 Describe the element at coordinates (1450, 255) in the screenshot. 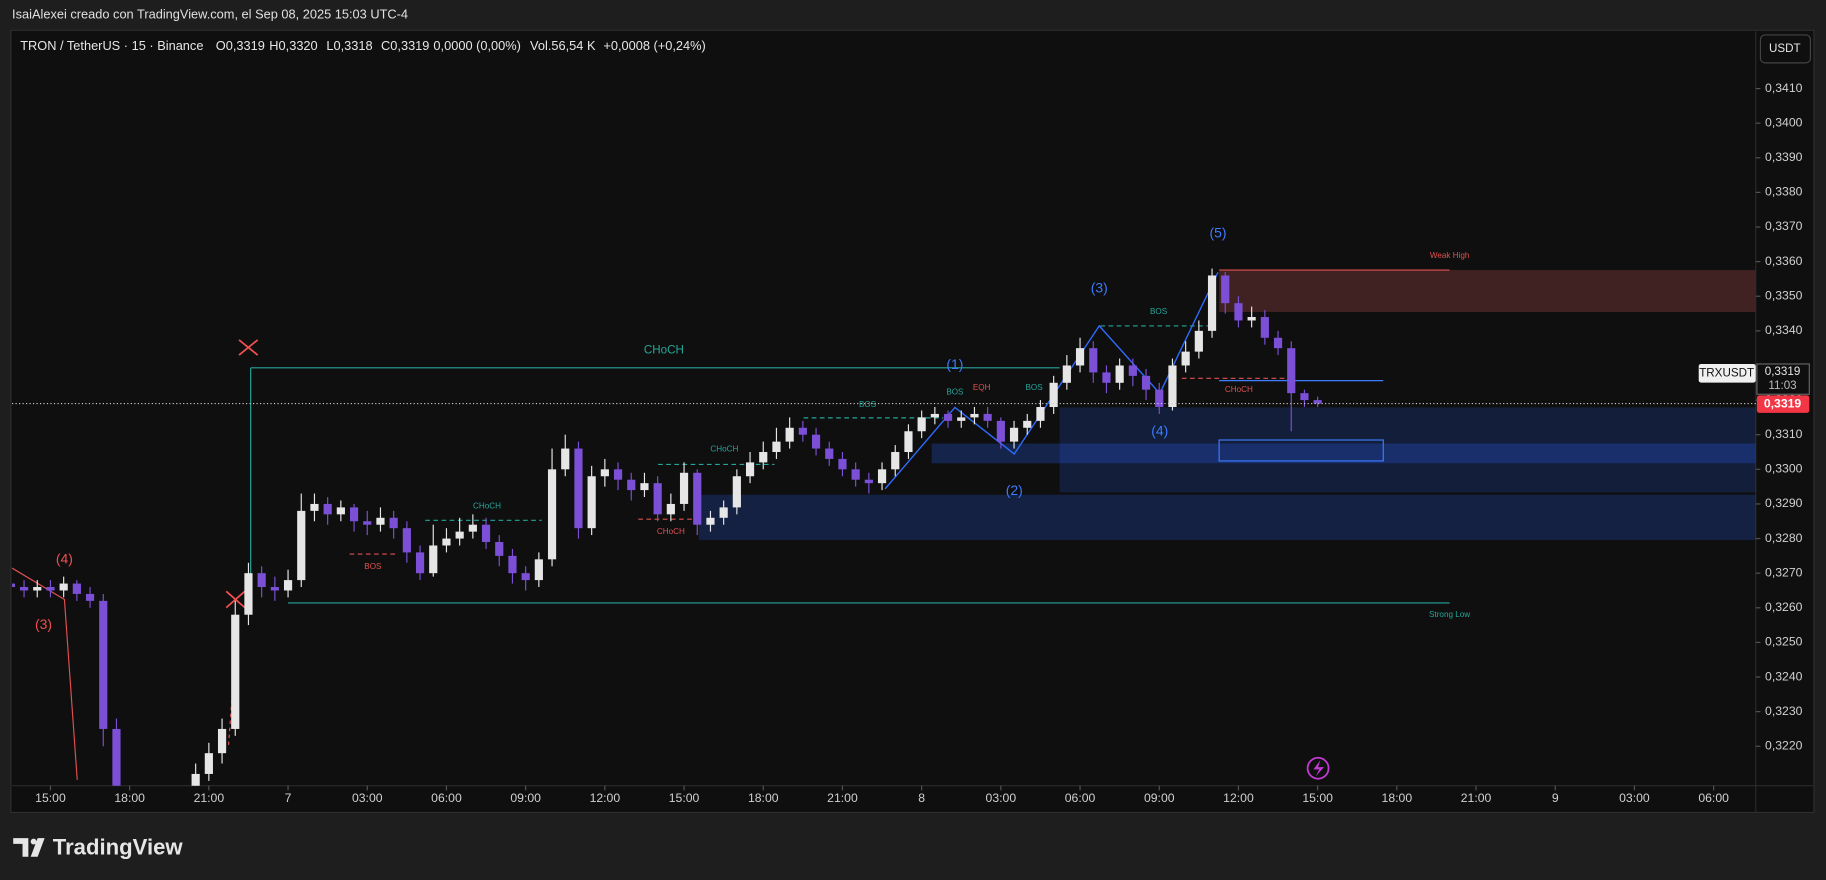

I see `annotation: Weak High` at that location.